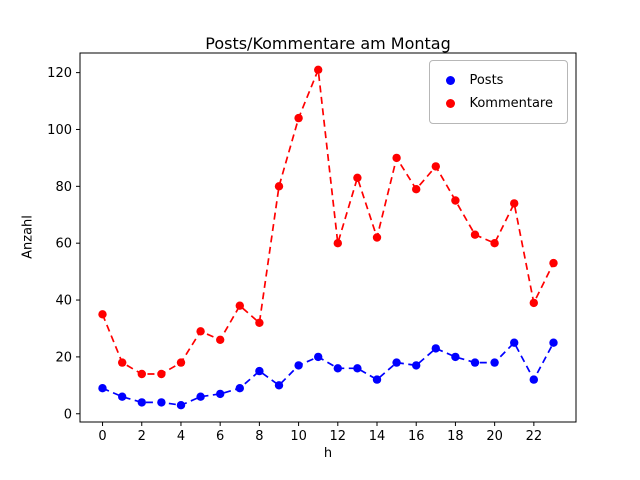 The width and height of the screenshot is (640, 480). Describe the element at coordinates (298, 436) in the screenshot. I see `svg-text: 10` at that location.